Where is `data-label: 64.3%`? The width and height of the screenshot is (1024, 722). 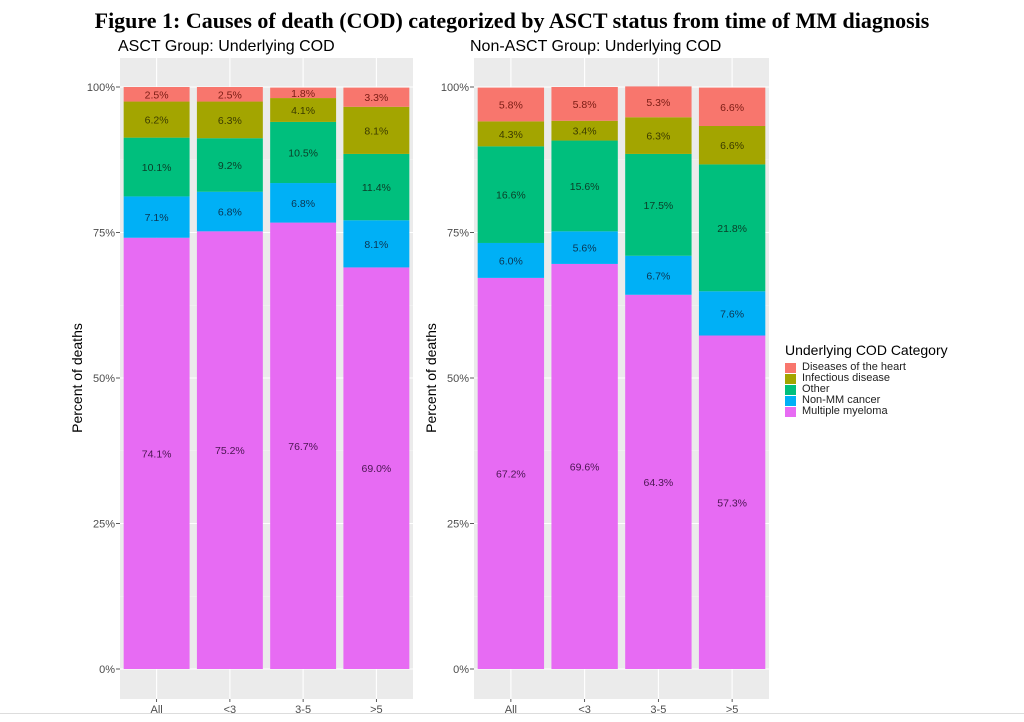 data-label: 64.3% is located at coordinates (658, 483).